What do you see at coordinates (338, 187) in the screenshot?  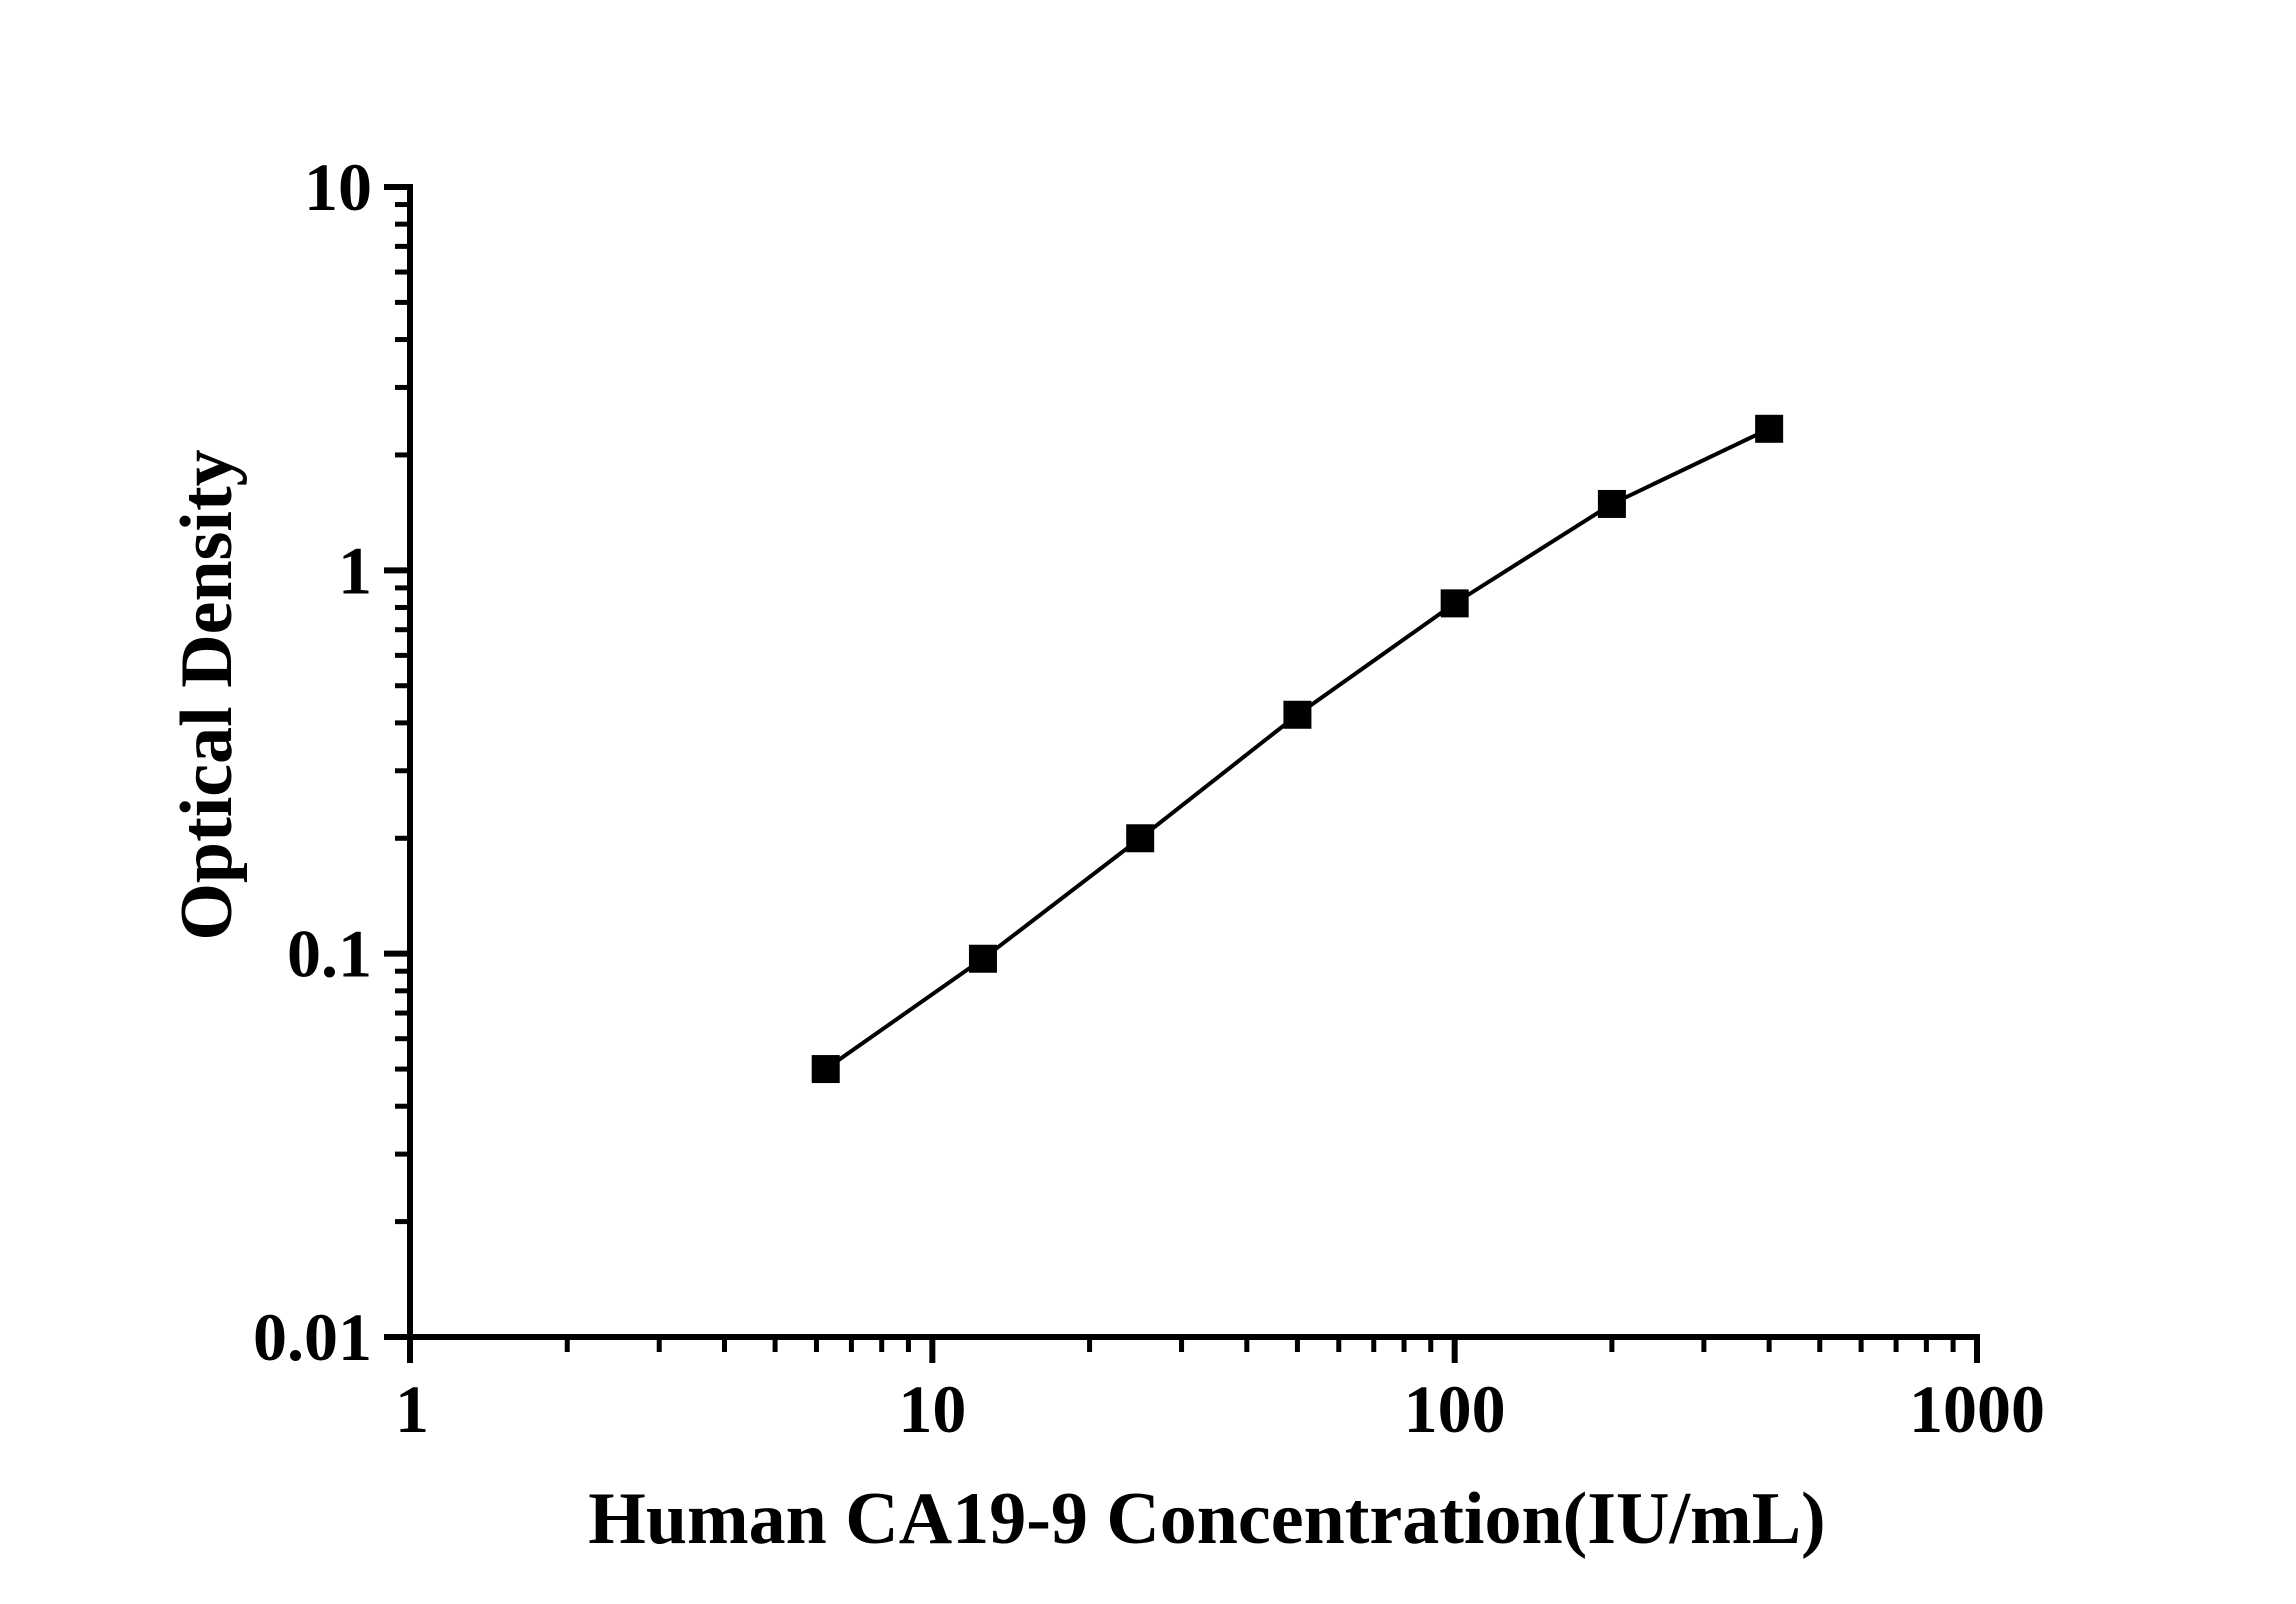 I see `y-tick-label: 10` at bounding box center [338, 187].